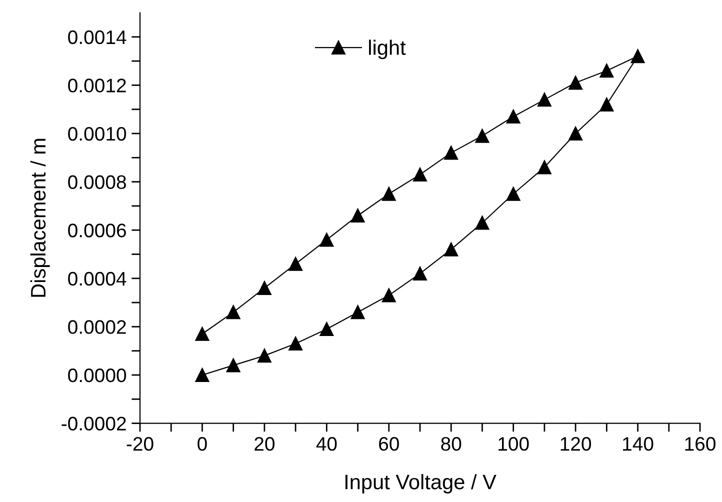 This screenshot has height=502, width=722. Describe the element at coordinates (97, 182) in the screenshot. I see `y-tick-label: 0.0008` at that location.